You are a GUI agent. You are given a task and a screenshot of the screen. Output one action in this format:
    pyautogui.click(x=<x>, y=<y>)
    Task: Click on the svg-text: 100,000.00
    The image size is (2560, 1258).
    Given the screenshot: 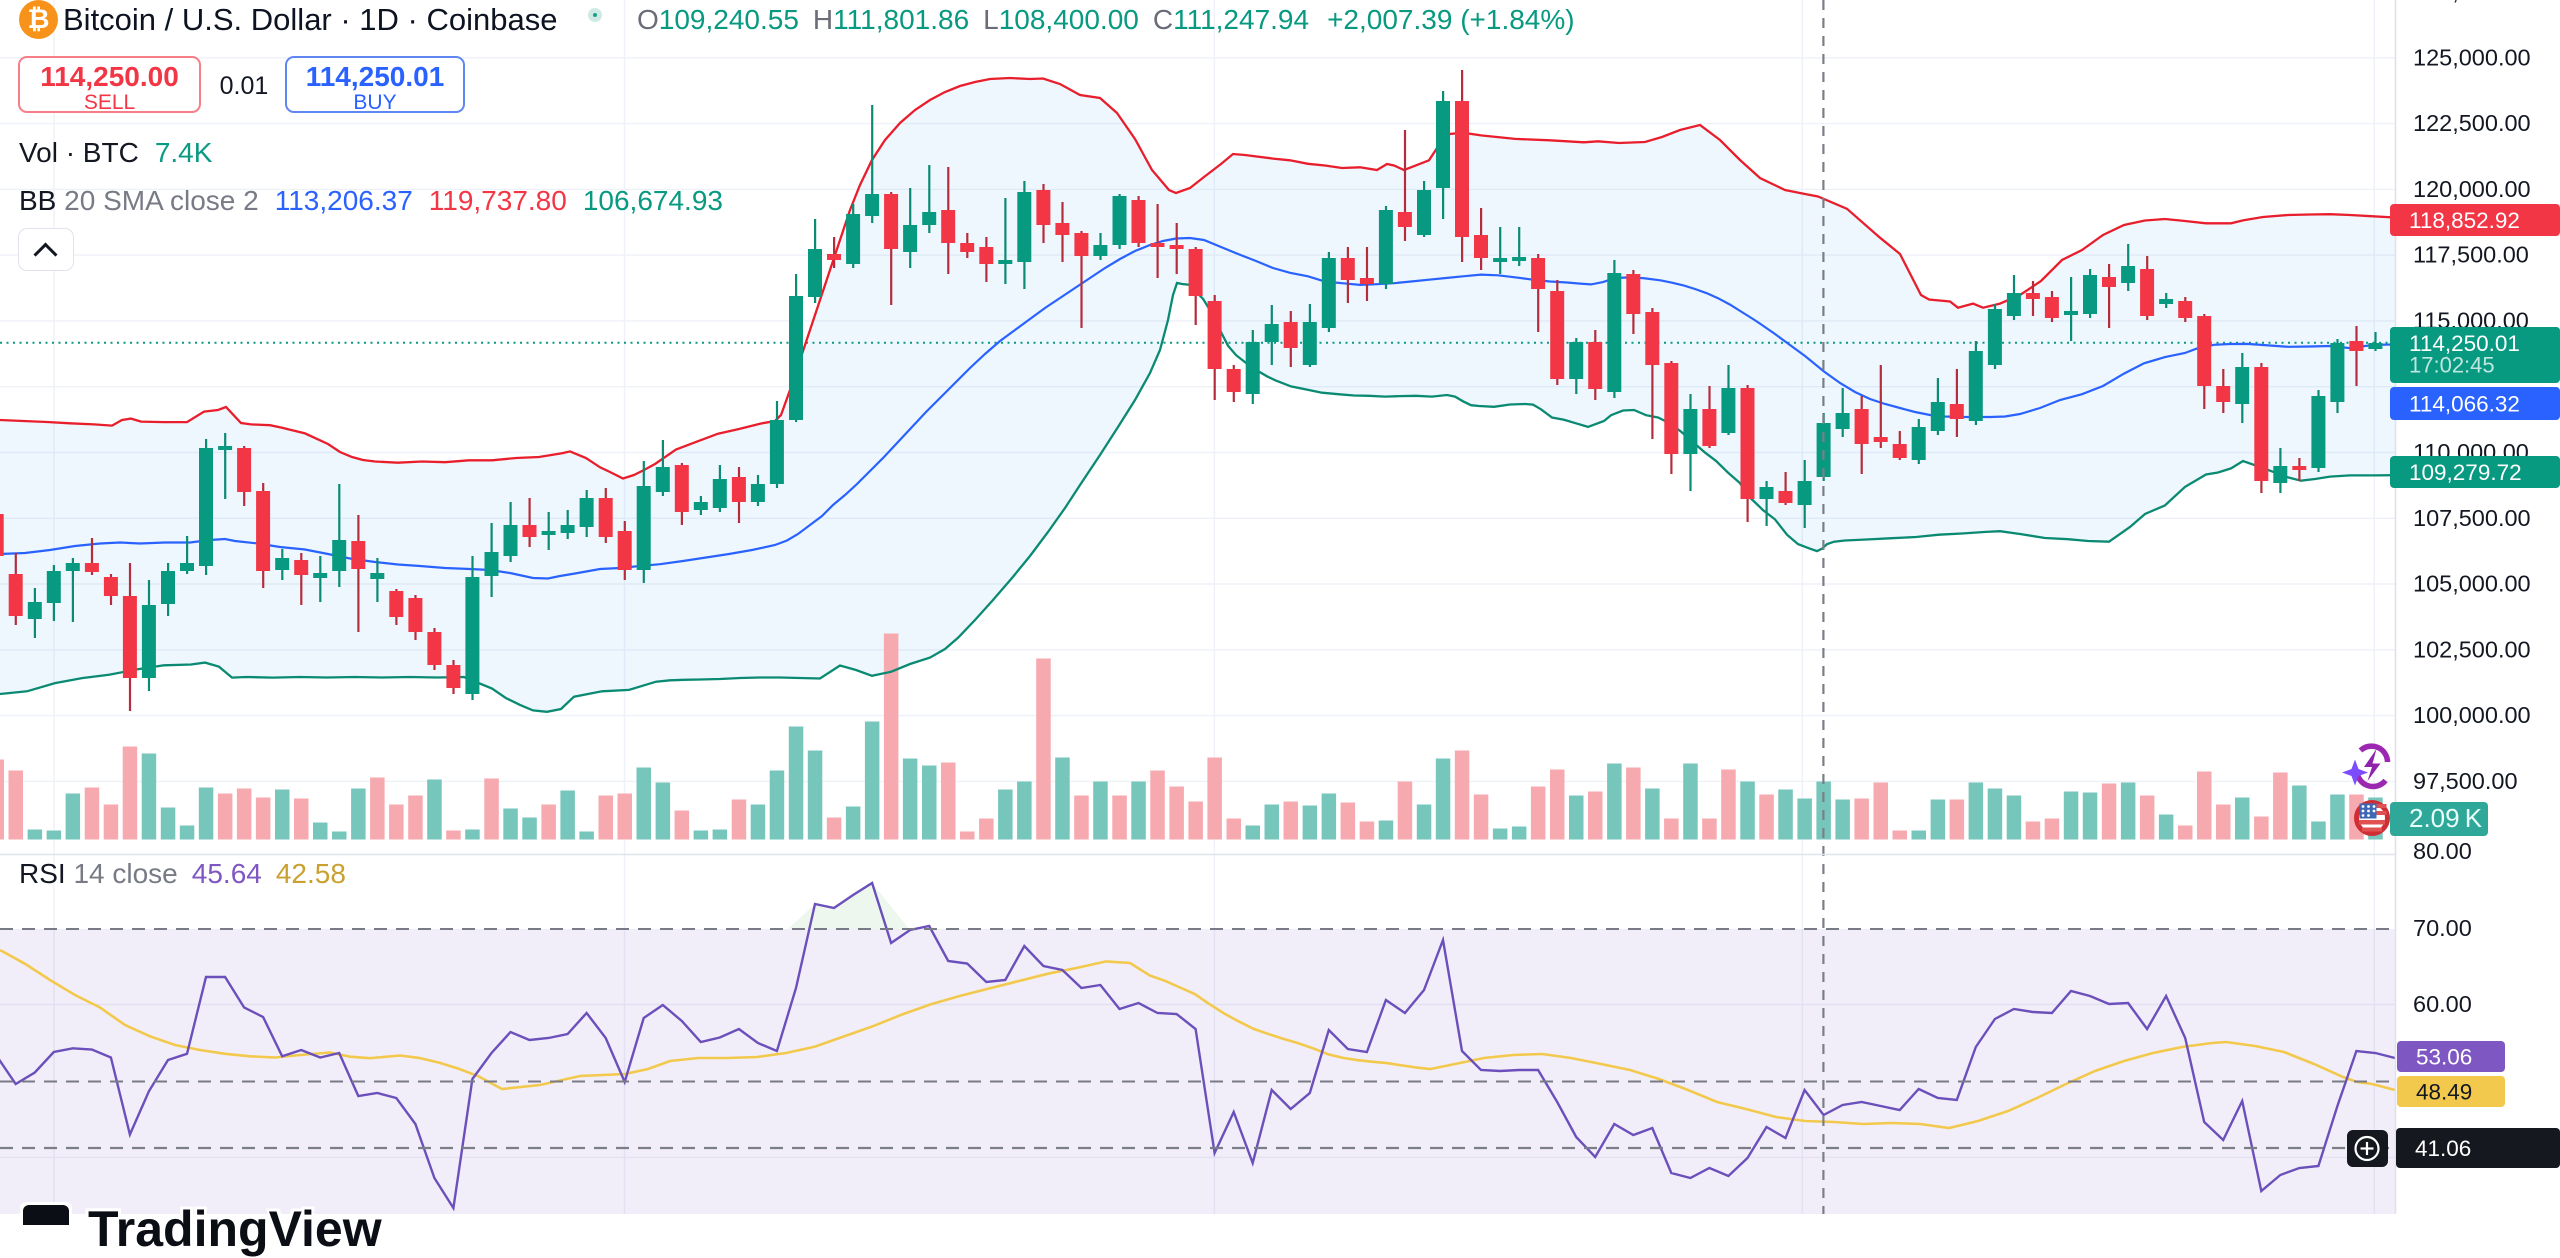 What is the action you would take?
    pyautogui.click(x=2472, y=715)
    